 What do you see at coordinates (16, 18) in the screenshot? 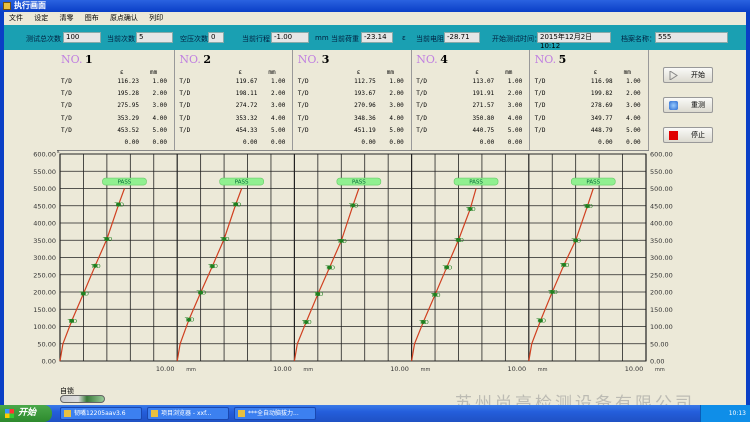
I see `menu-file: 文件` at bounding box center [16, 18].